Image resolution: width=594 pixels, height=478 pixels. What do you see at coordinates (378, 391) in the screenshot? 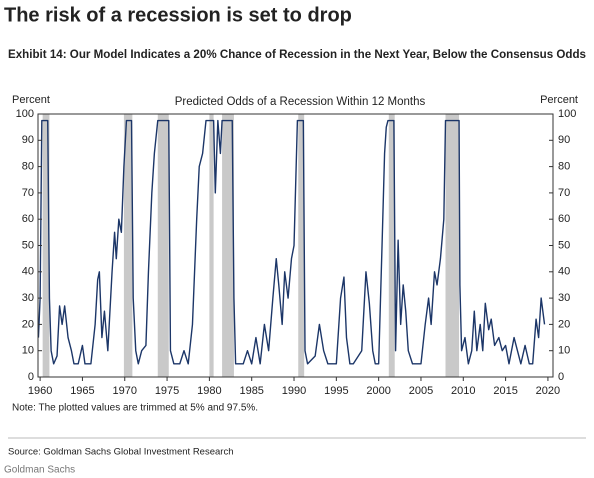
I see `x-tick-label: 2000` at bounding box center [378, 391].